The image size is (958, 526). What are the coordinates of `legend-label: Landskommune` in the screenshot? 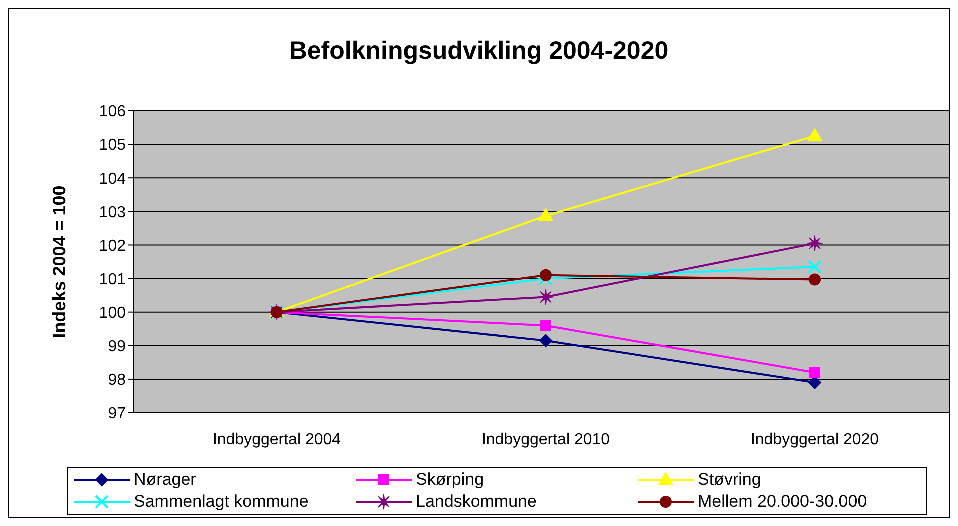 It's located at (476, 502).